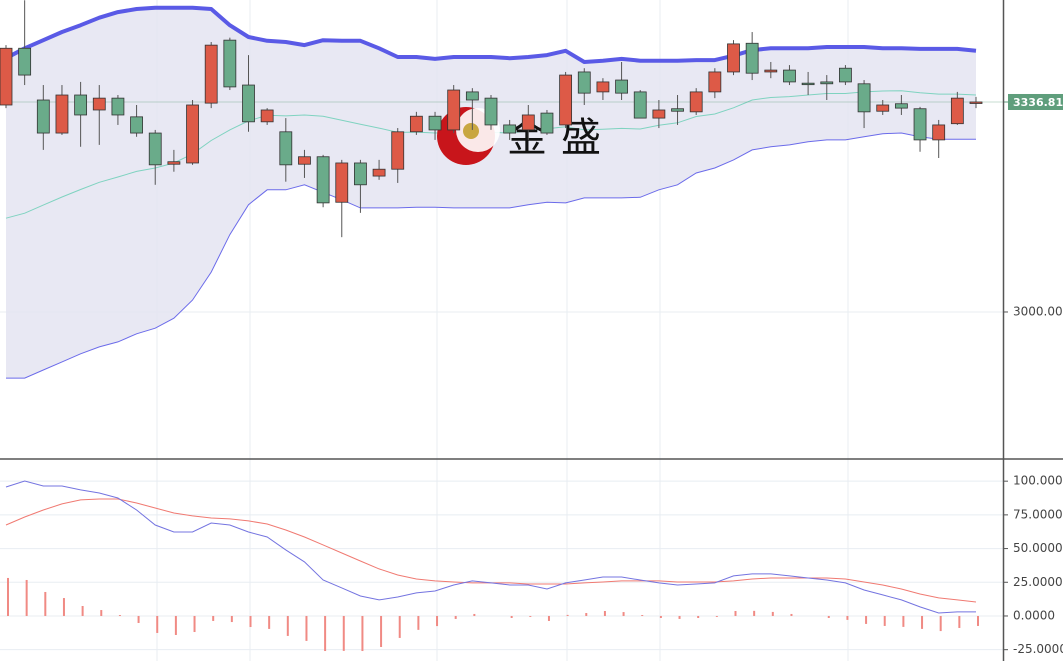 This screenshot has width=1063, height=661. Describe the element at coordinates (1038, 582) in the screenshot. I see `y-tick-label: 25.0000` at that location.